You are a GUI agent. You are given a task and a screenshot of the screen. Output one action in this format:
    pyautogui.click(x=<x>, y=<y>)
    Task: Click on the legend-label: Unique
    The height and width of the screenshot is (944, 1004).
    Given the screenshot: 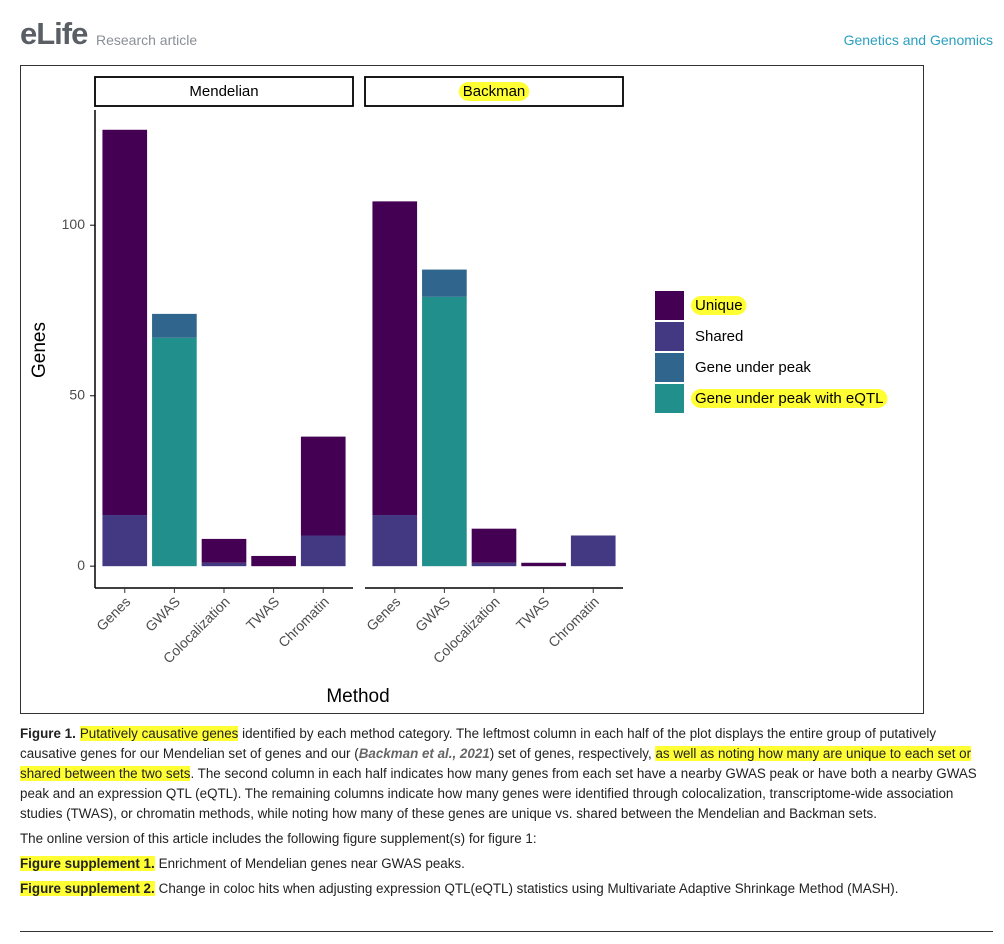 What is the action you would take?
    pyautogui.click(x=719, y=305)
    